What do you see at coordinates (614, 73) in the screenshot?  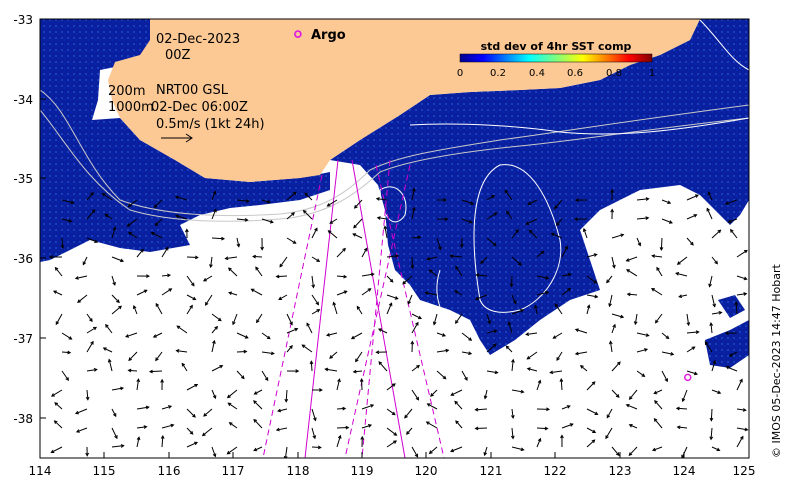 I see `colorbar-tick: 0.8` at bounding box center [614, 73].